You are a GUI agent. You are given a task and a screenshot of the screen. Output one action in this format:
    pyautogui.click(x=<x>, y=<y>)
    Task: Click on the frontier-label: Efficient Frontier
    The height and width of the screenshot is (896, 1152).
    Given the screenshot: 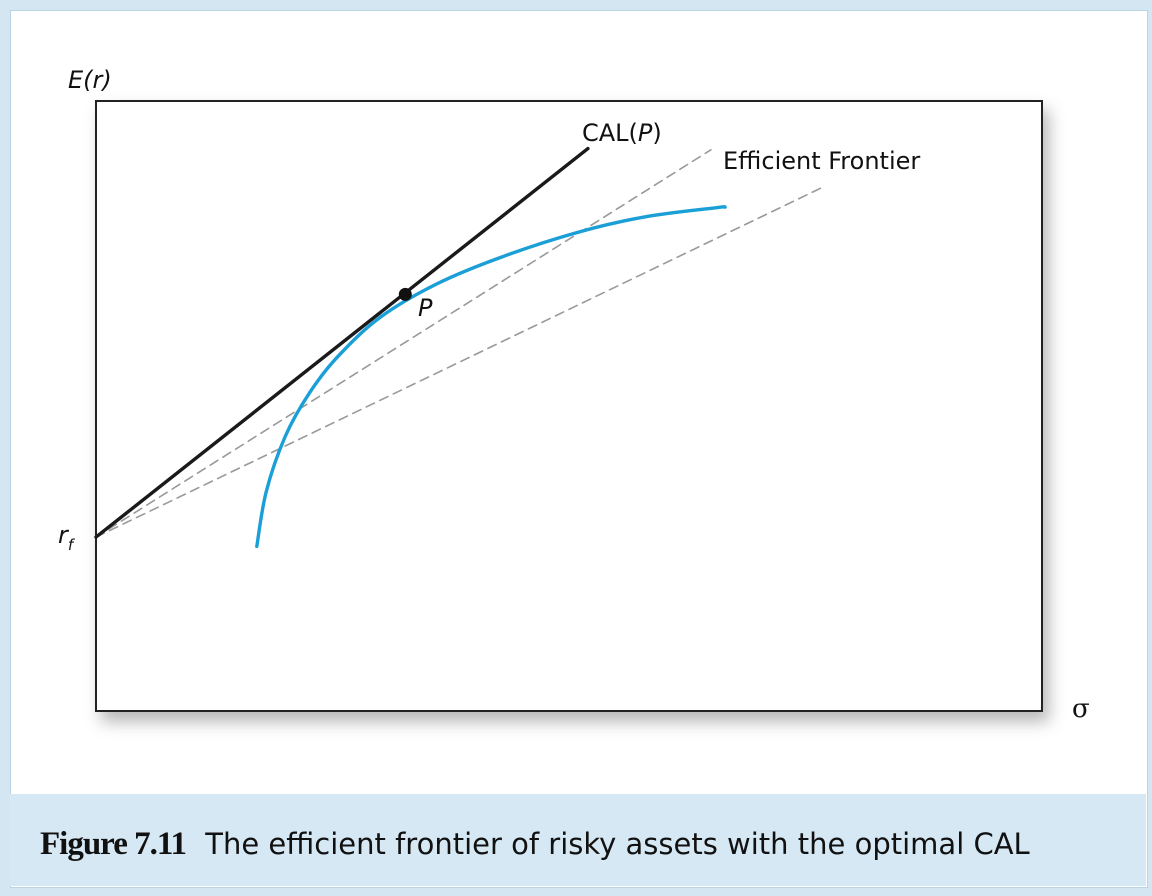 What is the action you would take?
    pyautogui.click(x=821, y=161)
    